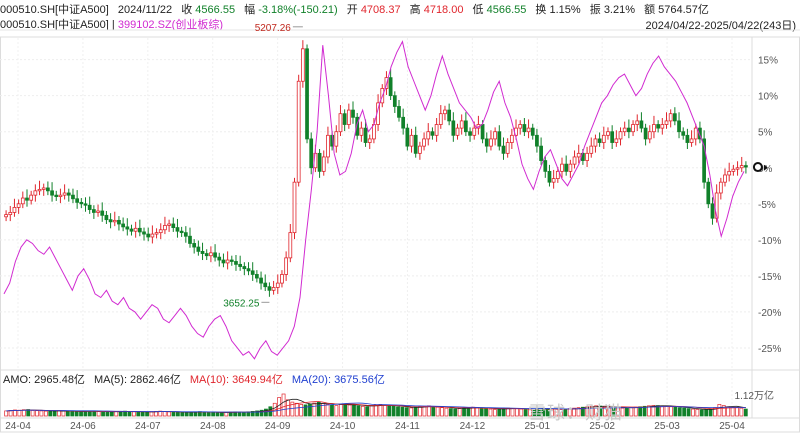 Image resolution: width=800 pixels, height=437 pixels. What do you see at coordinates (602, 426) in the screenshot?
I see `x-tick-label: 25-02` at bounding box center [602, 426].